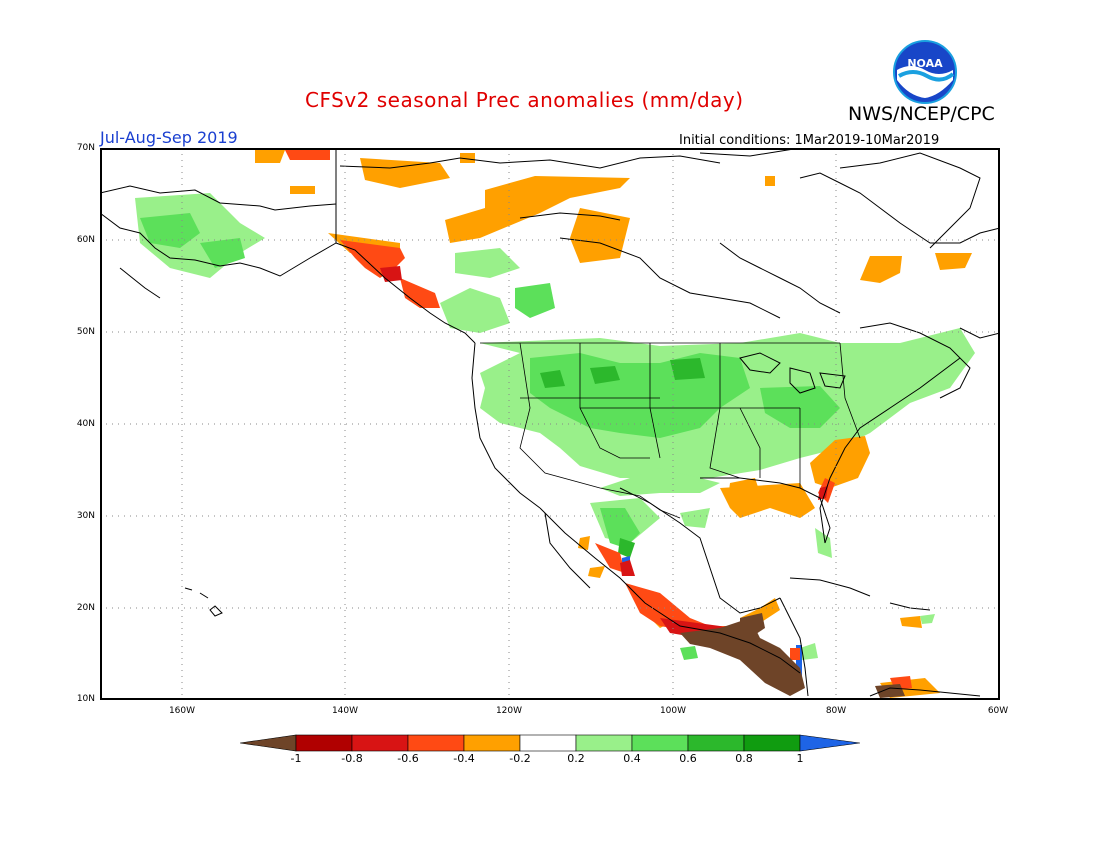 Image resolution: width=1100 pixels, height=850 pixels. I want to click on lat-label-10n: 10N, so click(85, 699).